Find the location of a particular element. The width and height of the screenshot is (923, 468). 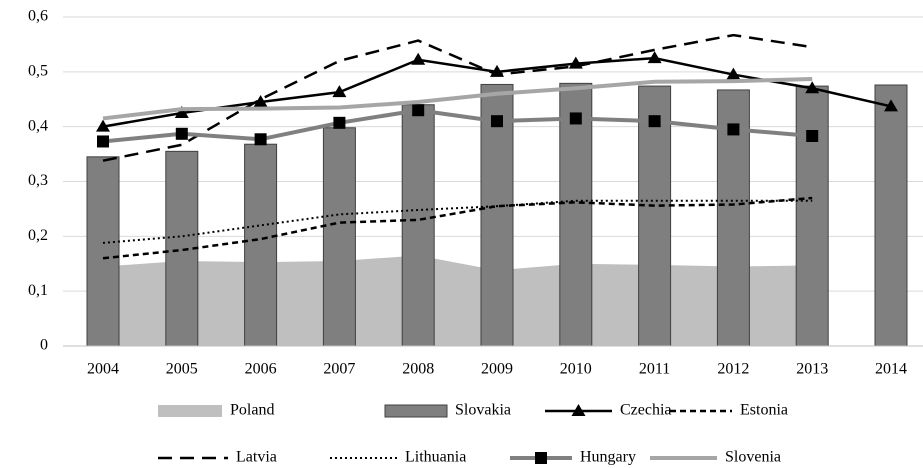

legend-label: Latvia is located at coordinates (256, 457).